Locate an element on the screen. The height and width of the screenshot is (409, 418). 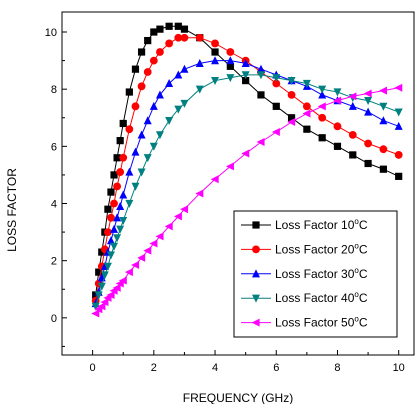
legend-label-name: Loss Factor 30 is located at coordinates (315, 274).